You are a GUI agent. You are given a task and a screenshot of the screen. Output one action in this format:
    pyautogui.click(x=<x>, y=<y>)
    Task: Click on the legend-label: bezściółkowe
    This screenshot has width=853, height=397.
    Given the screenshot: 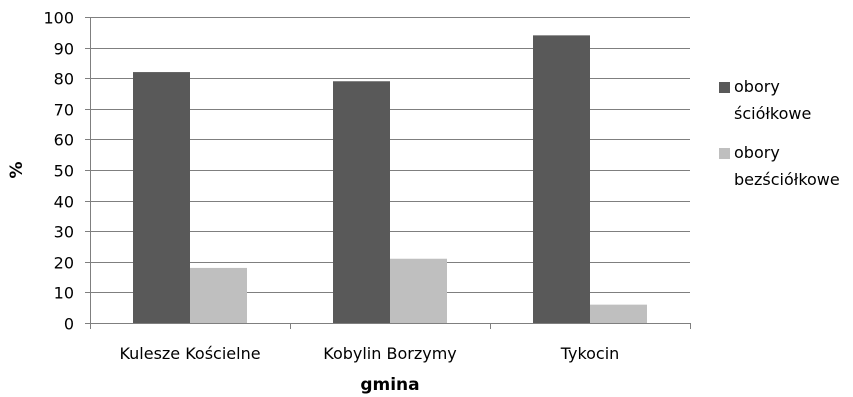 What is the action you would take?
    pyautogui.click(x=787, y=179)
    